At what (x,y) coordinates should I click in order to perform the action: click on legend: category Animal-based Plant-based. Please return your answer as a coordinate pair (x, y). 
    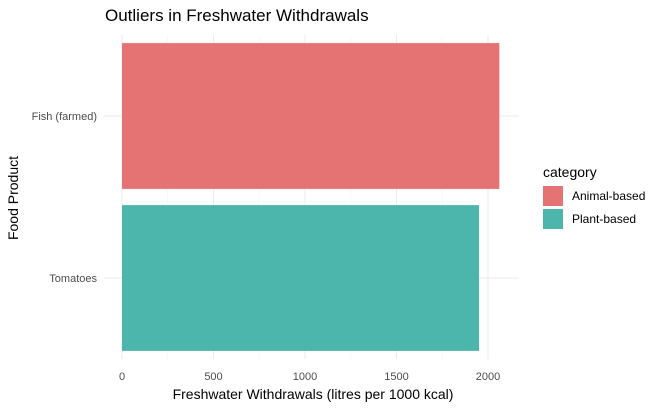
    Looking at the image, I should click on (594, 196).